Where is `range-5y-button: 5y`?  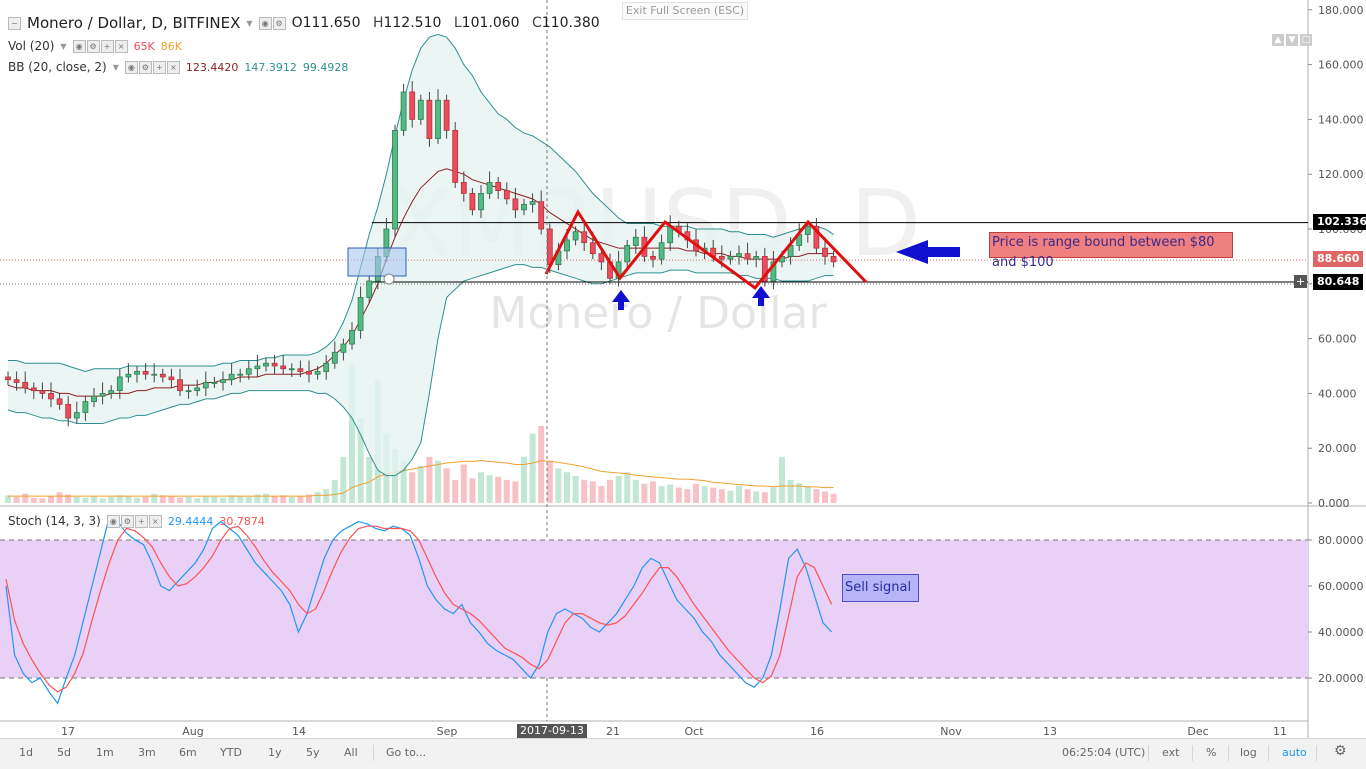 range-5y-button: 5y is located at coordinates (313, 752).